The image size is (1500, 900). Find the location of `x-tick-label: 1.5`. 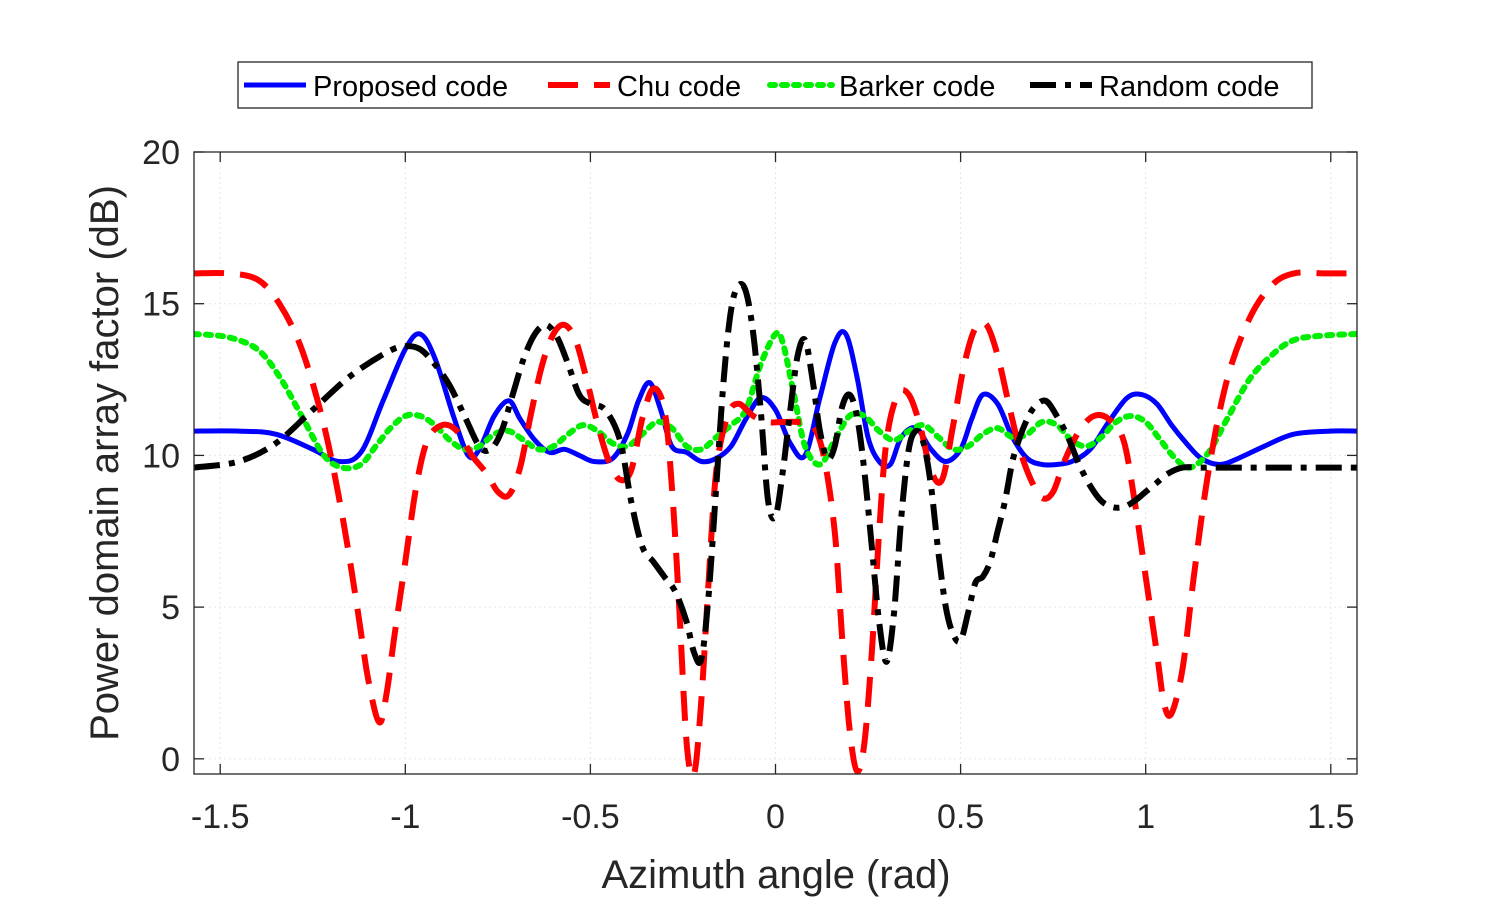

x-tick-label: 1.5 is located at coordinates (1330, 817).